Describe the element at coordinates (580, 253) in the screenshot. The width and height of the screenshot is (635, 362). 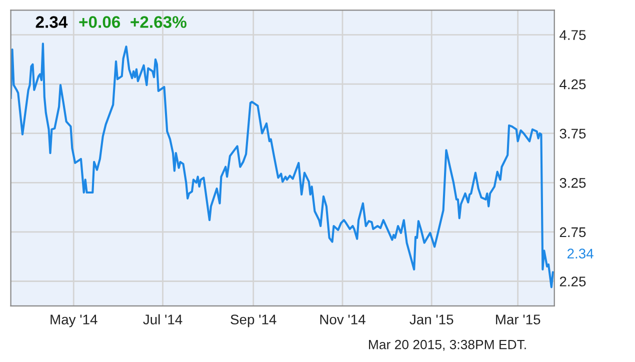
I see `annotation: 2.34` at that location.